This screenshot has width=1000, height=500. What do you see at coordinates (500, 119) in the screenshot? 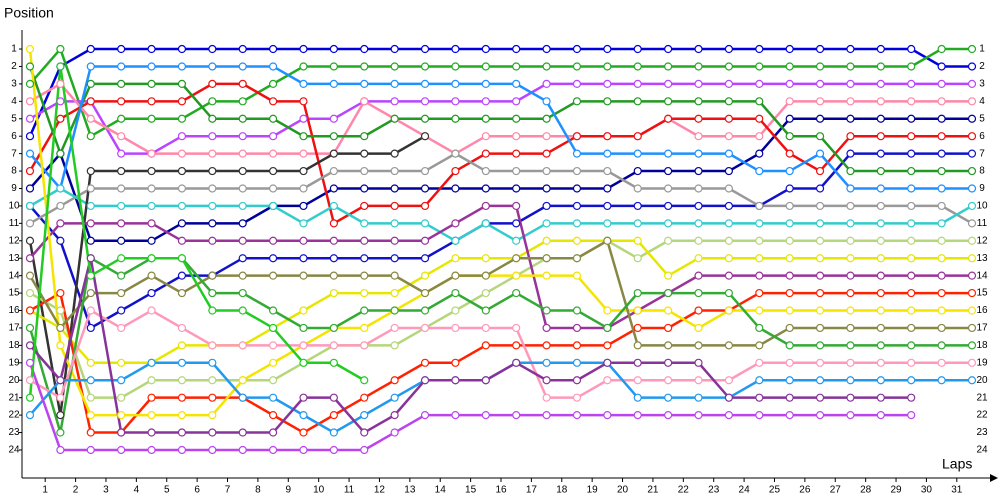
I see `series-line` at bounding box center [500, 119].